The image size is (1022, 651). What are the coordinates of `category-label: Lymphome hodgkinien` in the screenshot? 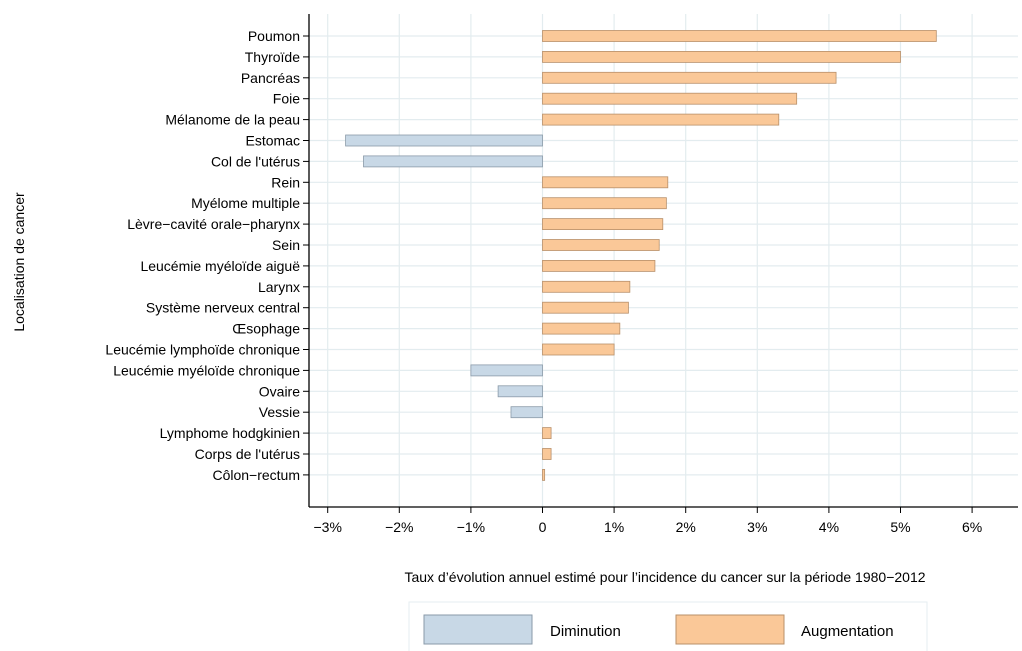 It's located at (230, 433).